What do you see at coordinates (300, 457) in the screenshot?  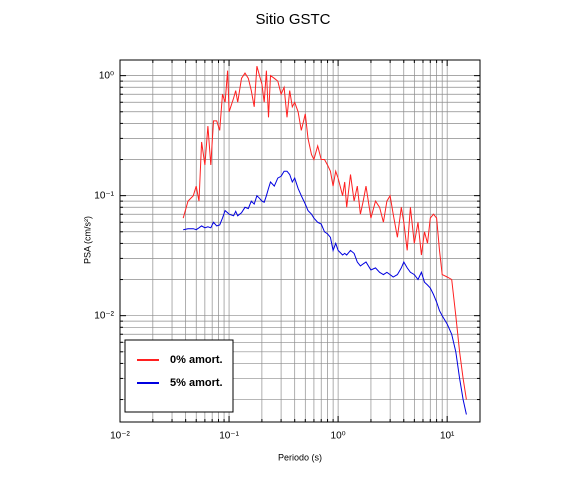 I see `x-axis-label: Periodo (s)` at bounding box center [300, 457].